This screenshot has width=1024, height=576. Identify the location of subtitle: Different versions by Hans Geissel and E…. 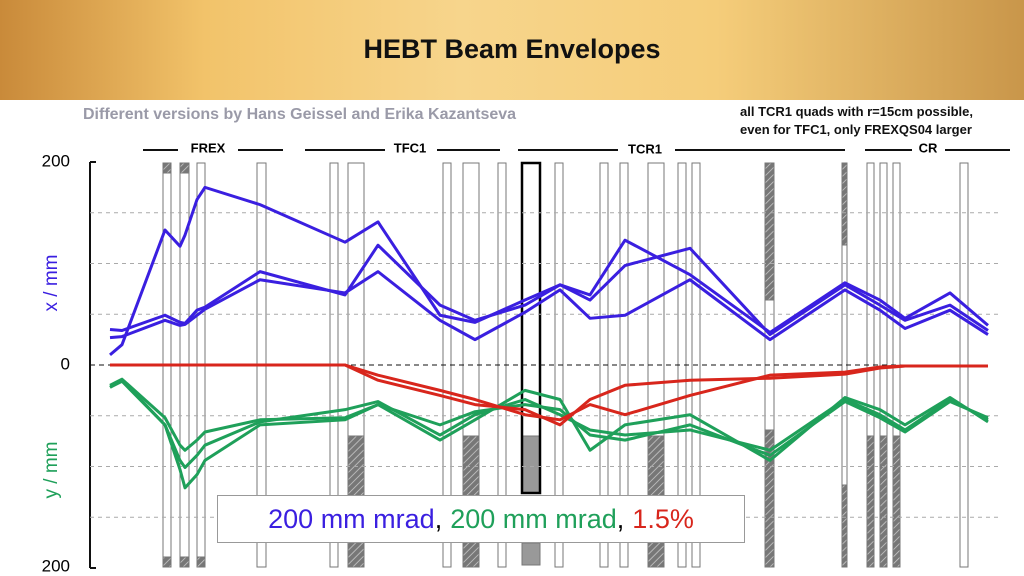
(300, 114).